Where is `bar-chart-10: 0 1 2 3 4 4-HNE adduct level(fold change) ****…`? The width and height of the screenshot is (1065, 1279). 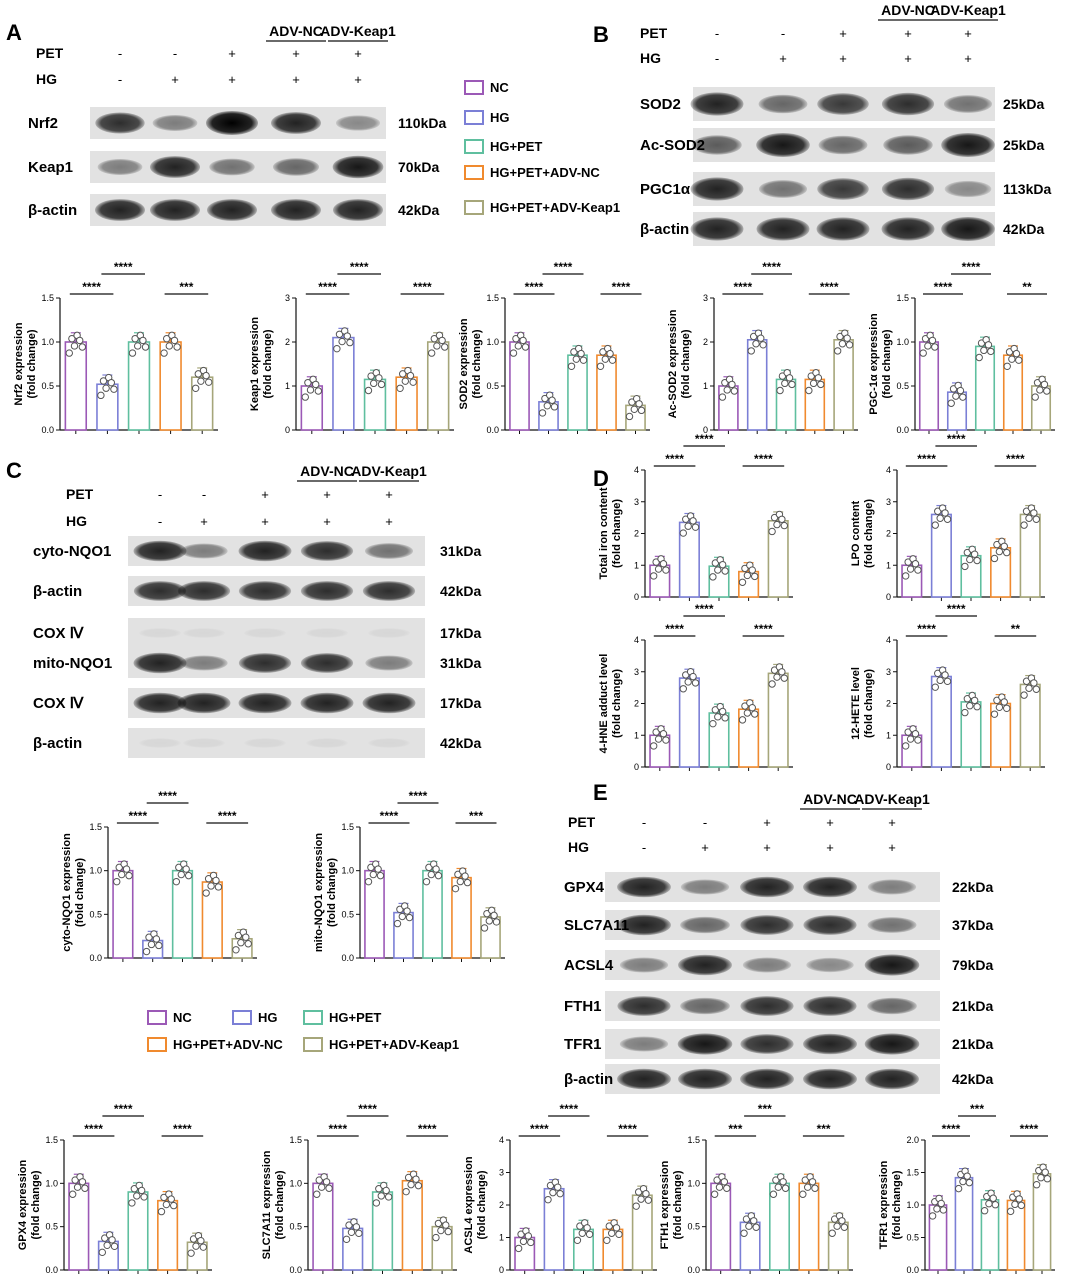 bar-chart-10: 0 1 2 3 4 4-HNE adduct level(fold change) ****… is located at coordinates (695, 687).